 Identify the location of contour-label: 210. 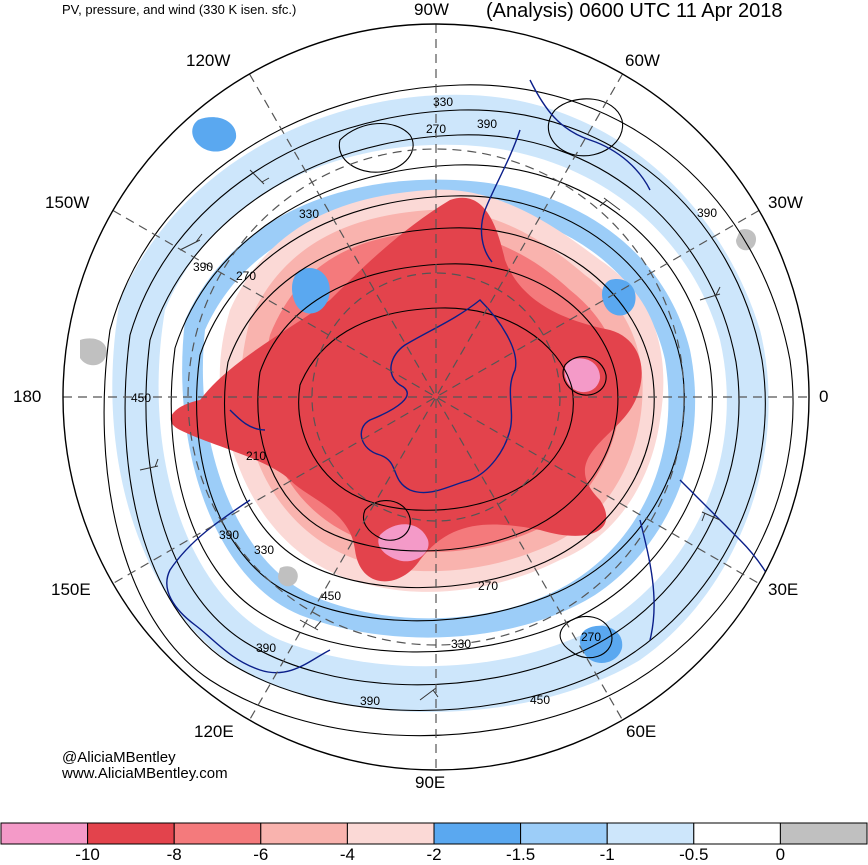
(256, 456).